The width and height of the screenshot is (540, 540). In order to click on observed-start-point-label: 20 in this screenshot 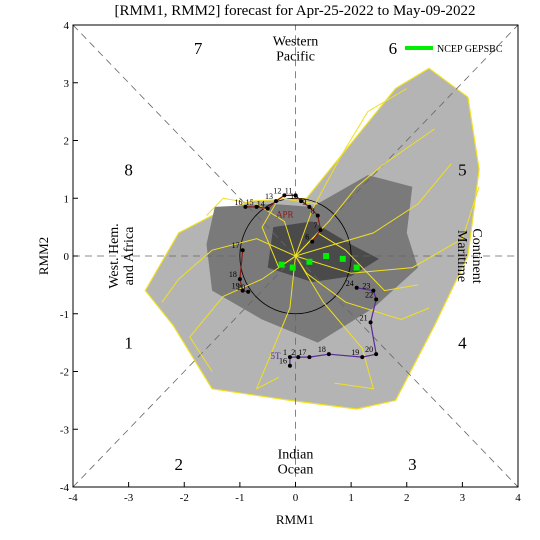, I will do `click(241, 287)`.